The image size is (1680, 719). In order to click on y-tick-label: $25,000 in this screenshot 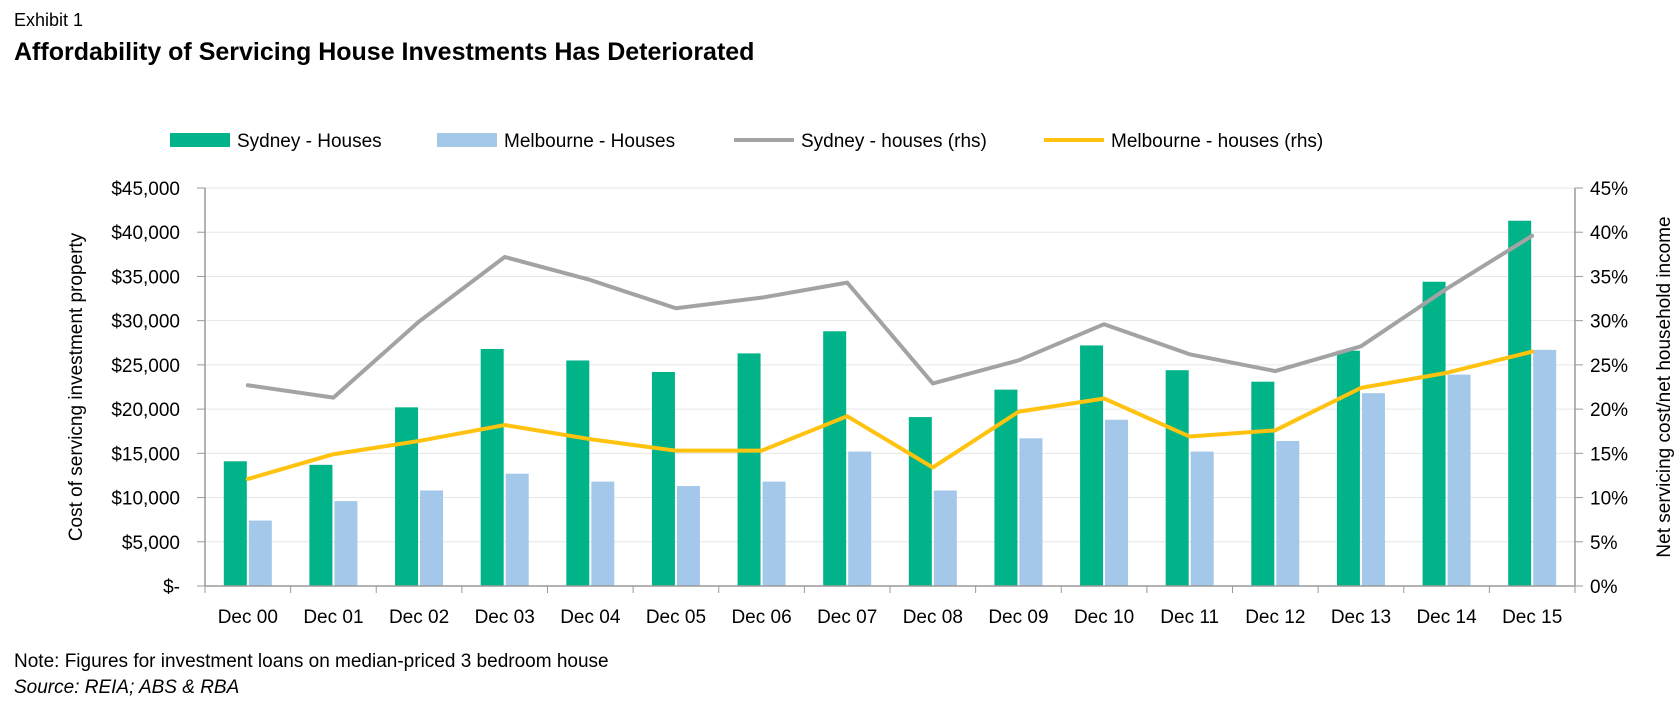, I will do `click(145, 366)`.